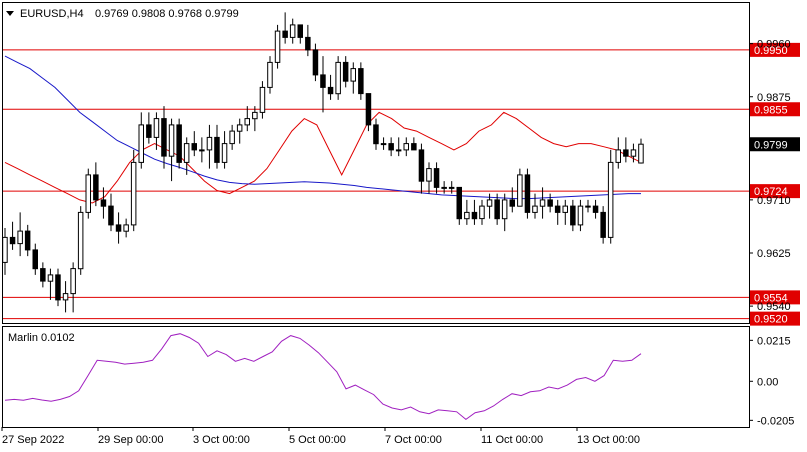 This screenshot has height=452, width=807. Describe the element at coordinates (52, 14) in the screenshot. I see `symbol-label: EURUSD,H4` at that location.